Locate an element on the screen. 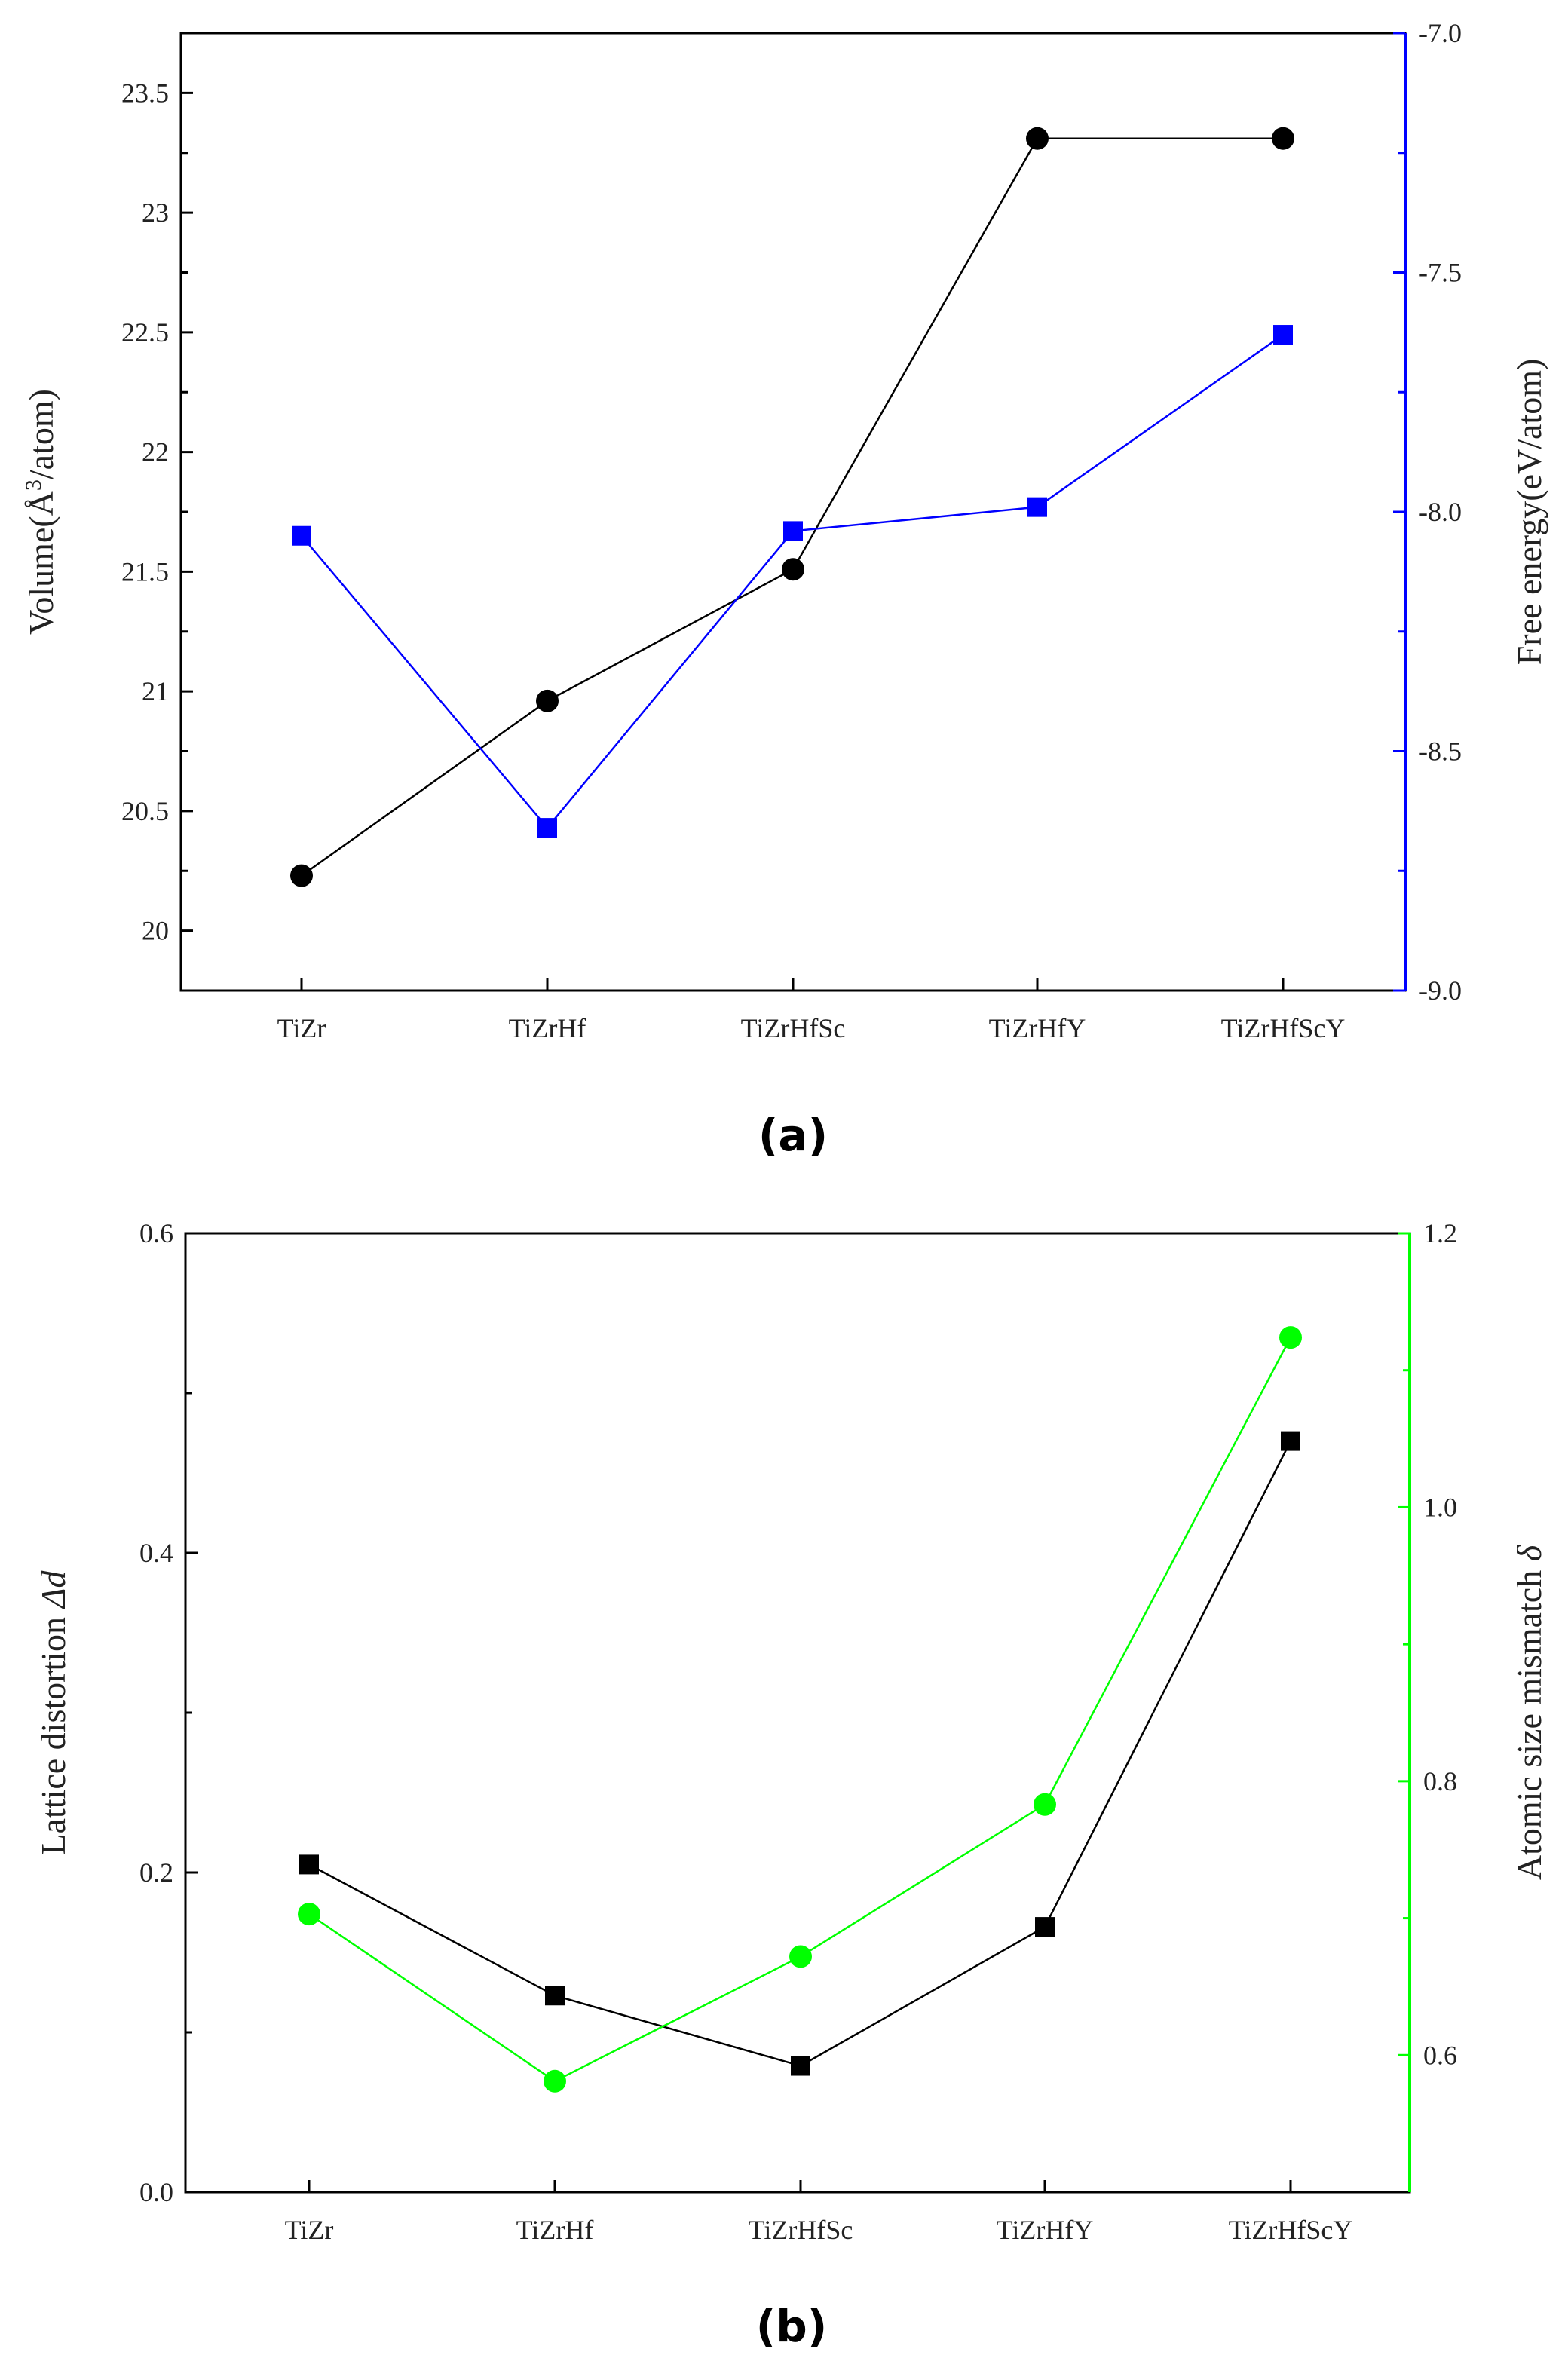 This screenshot has height=2358, width=1568. panel-b-label: (b) is located at coordinates (792, 2326).